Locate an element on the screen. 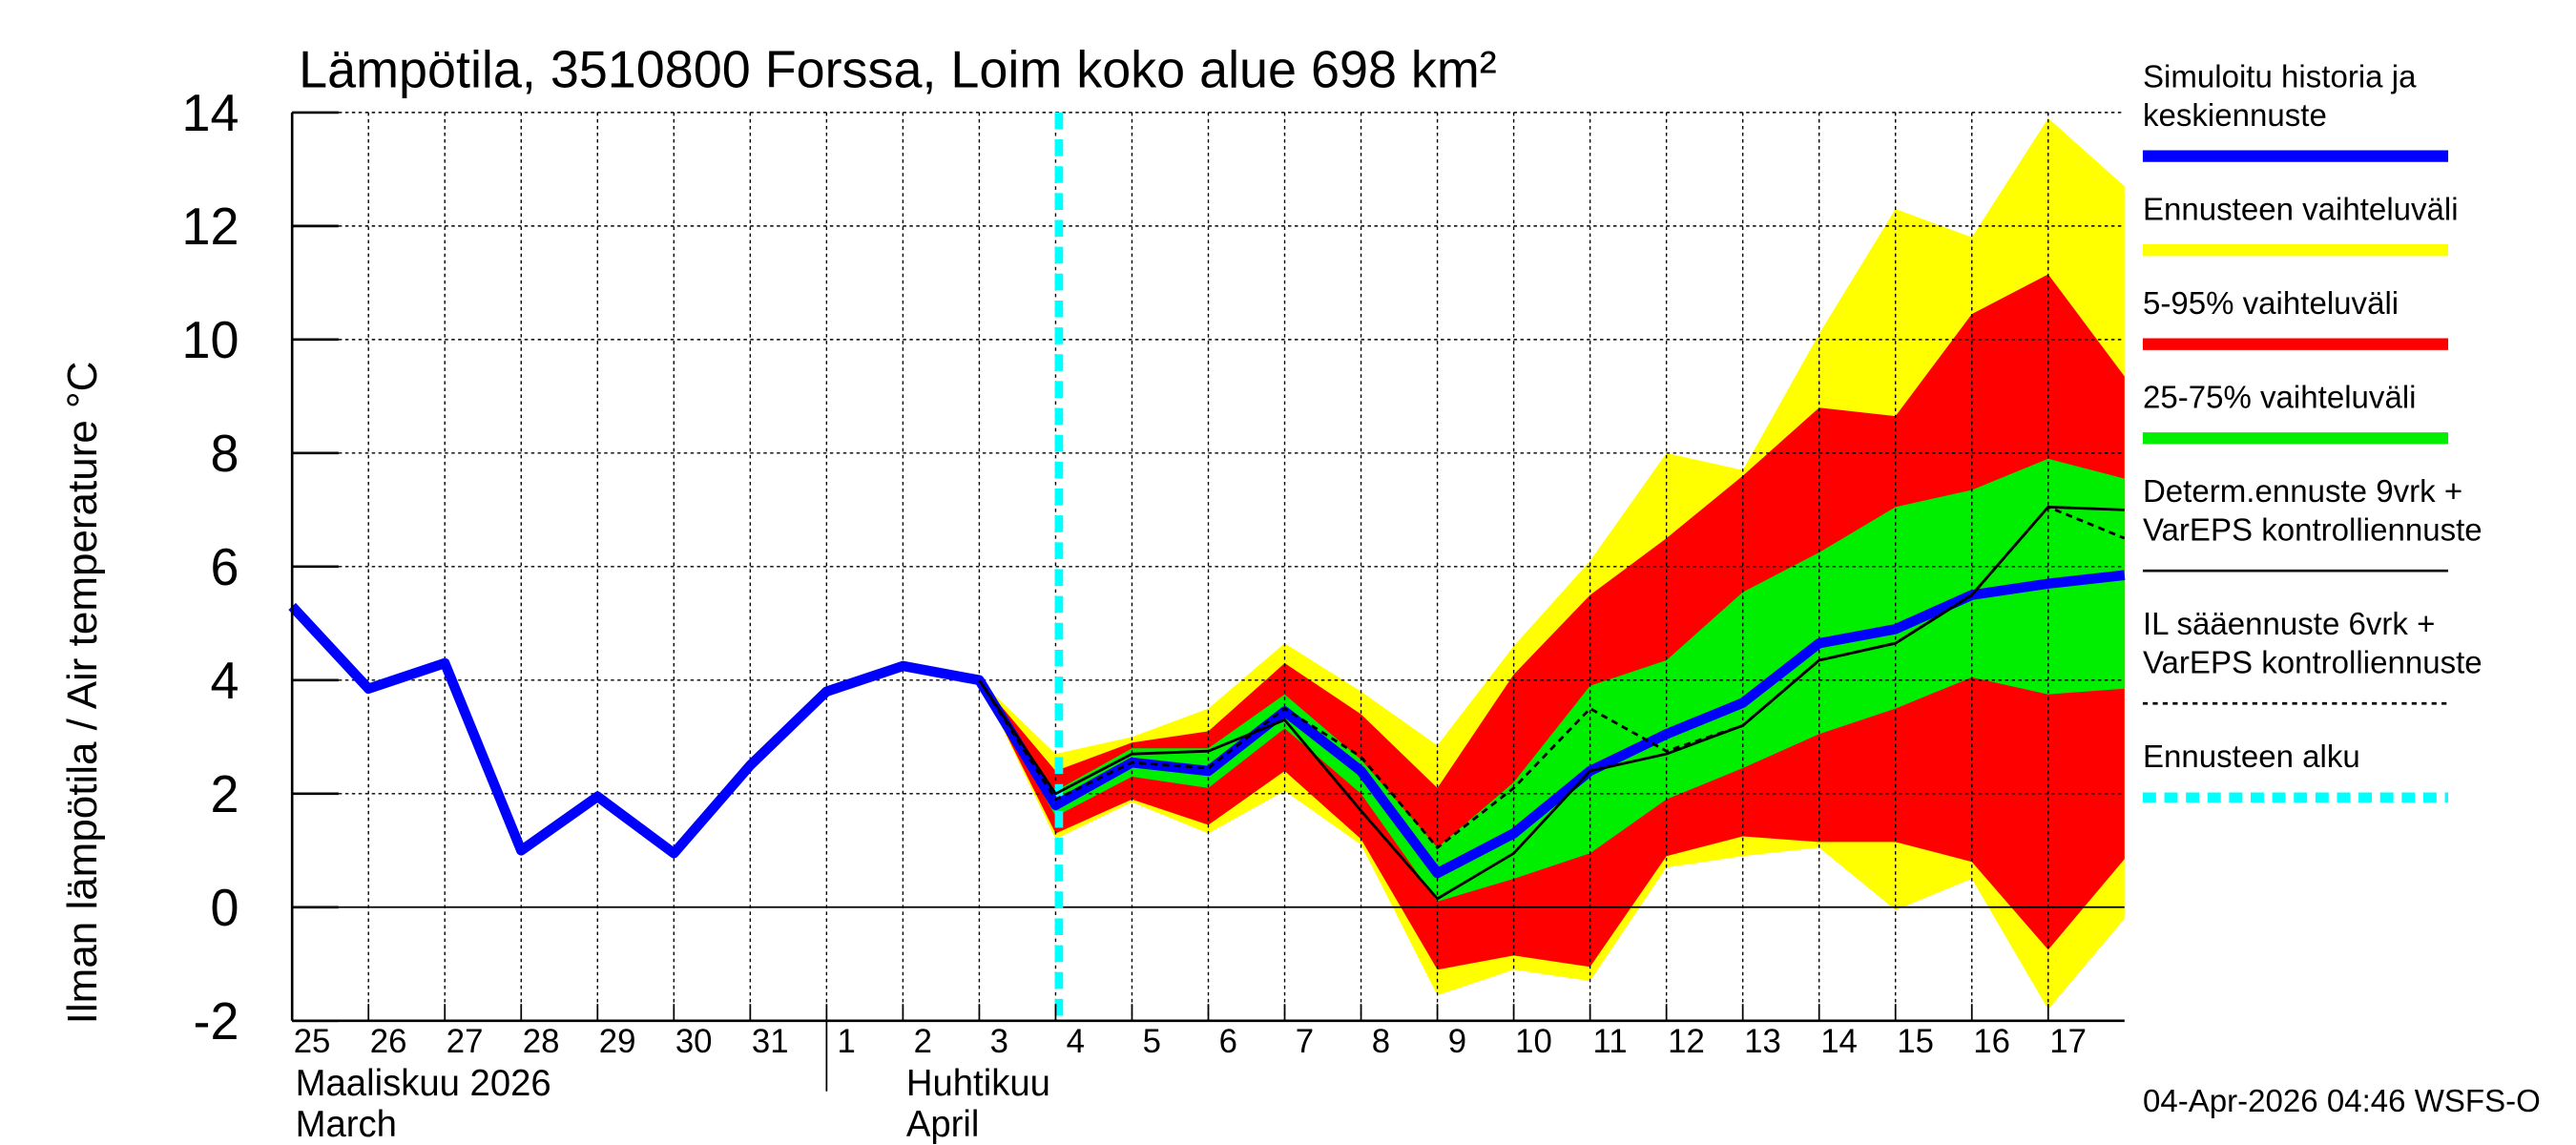 The width and height of the screenshot is (2576, 1145). y-tick-label: 2 is located at coordinates (225, 795).